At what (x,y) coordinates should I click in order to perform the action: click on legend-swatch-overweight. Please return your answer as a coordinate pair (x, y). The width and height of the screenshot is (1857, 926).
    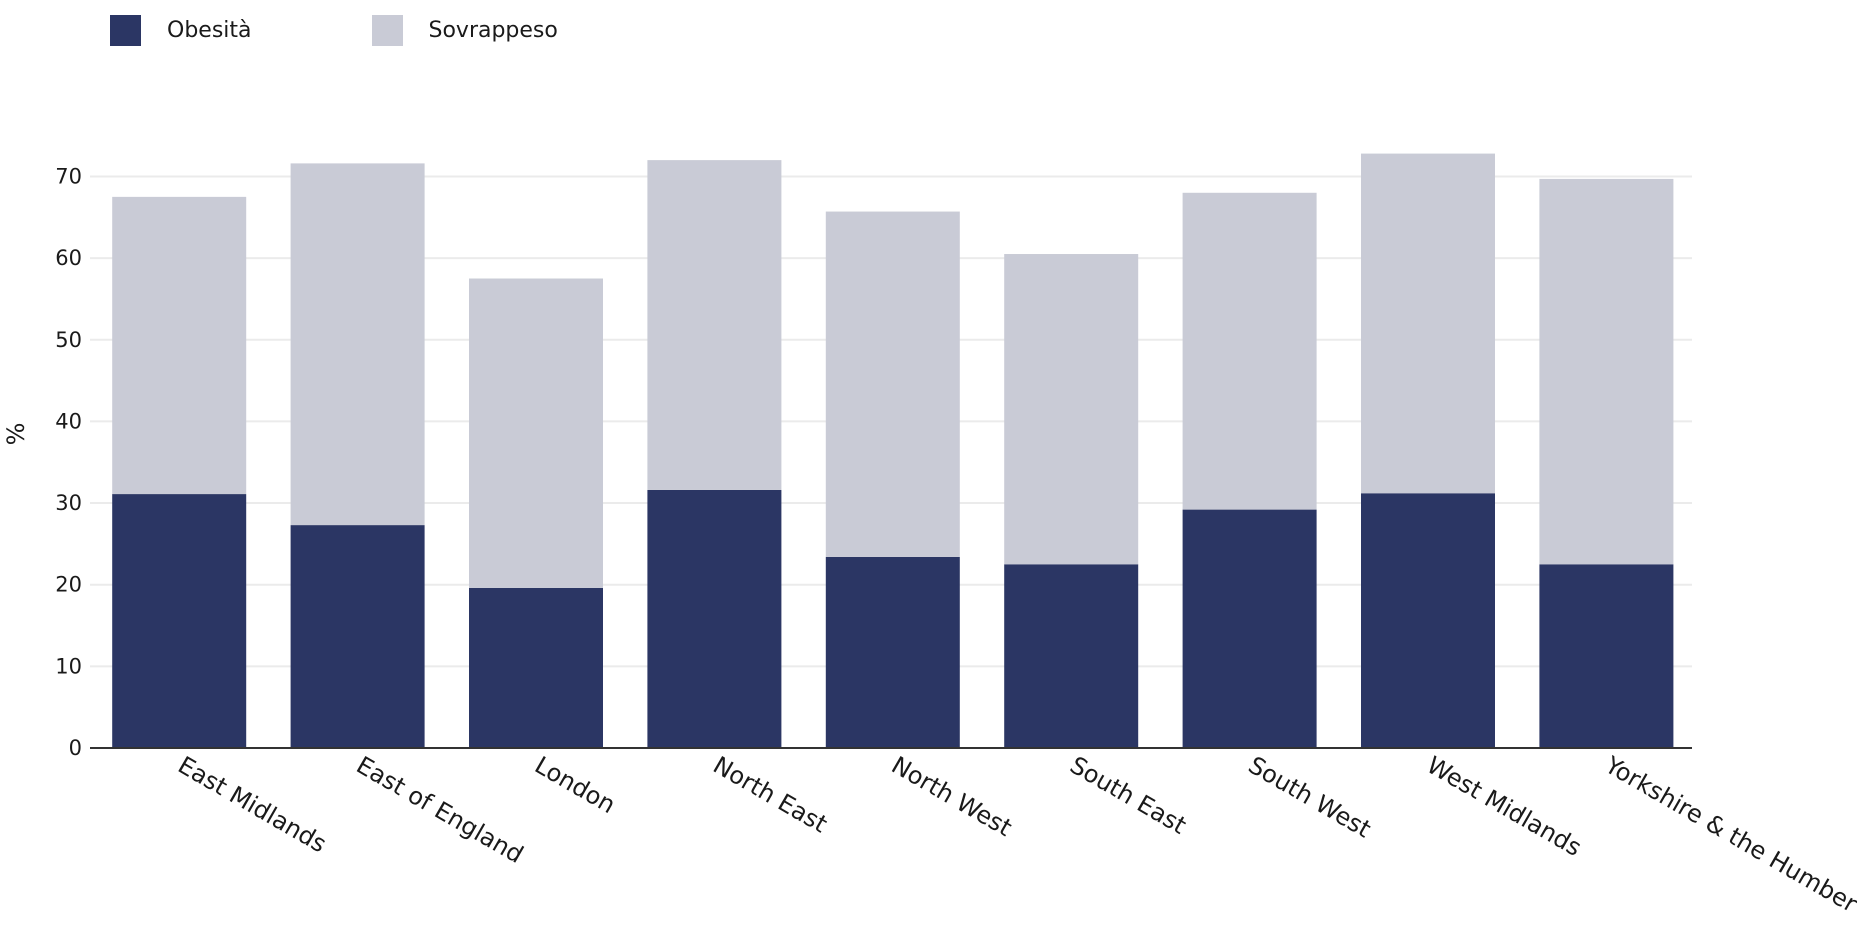
    Looking at the image, I should click on (387, 30).